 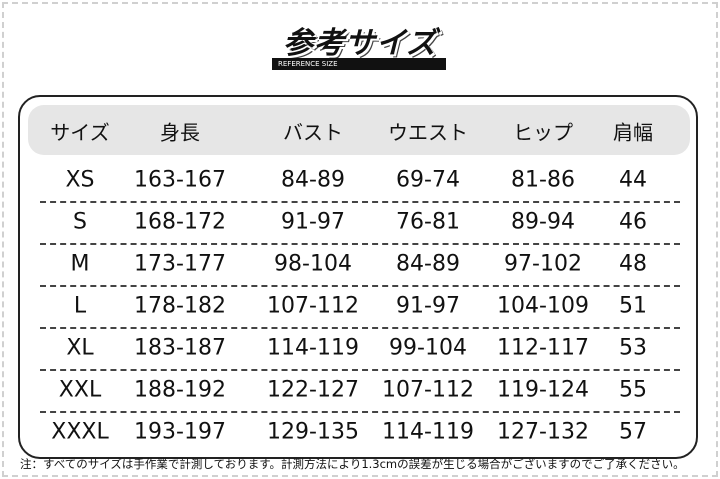 What do you see at coordinates (428, 222) in the screenshot?
I see `table-cell: 76-81` at bounding box center [428, 222].